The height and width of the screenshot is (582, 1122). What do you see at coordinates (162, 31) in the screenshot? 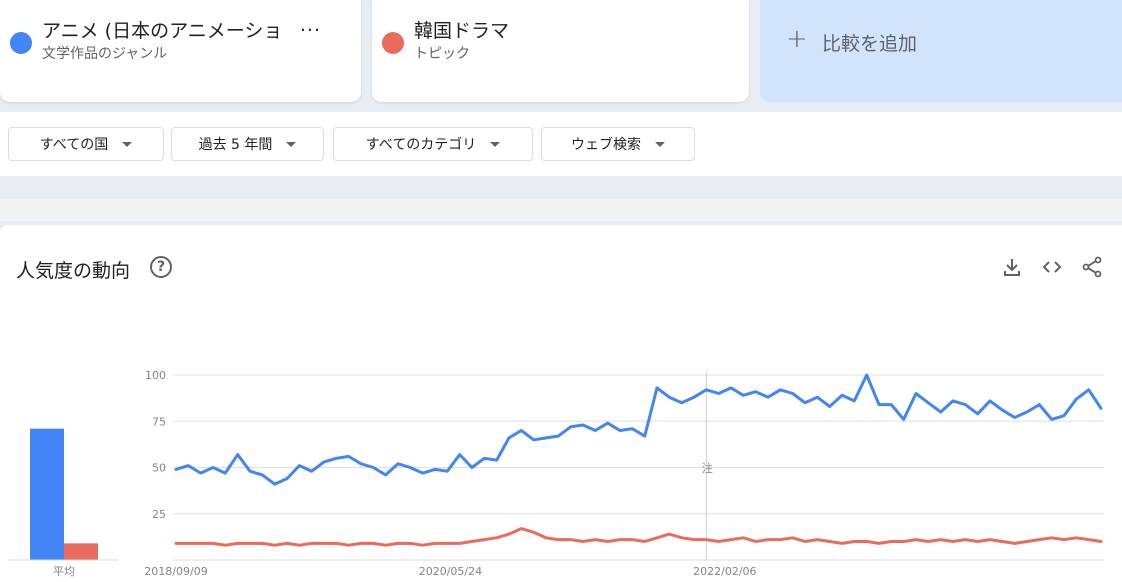
I see `term-name: アニメ (日本のアニメーショ` at bounding box center [162, 31].